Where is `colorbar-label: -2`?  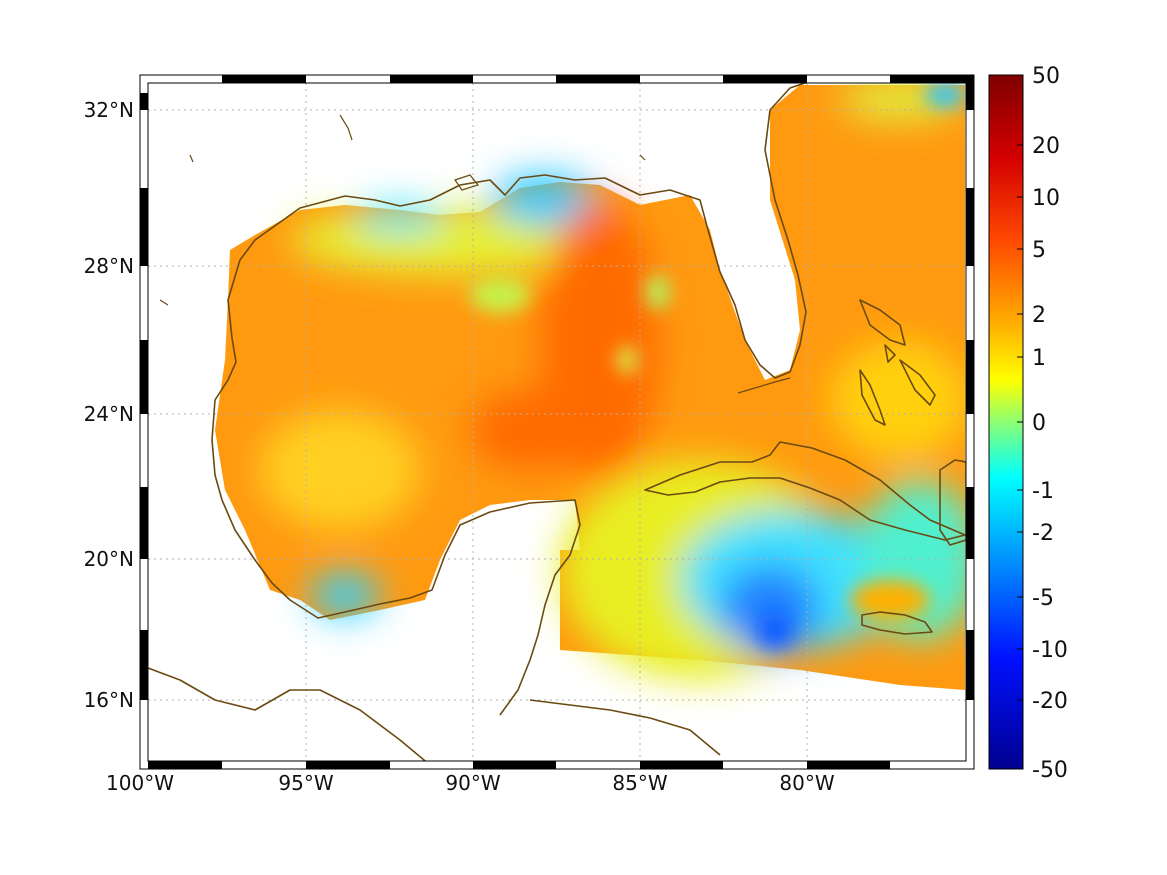 colorbar-label: -2 is located at coordinates (1043, 533).